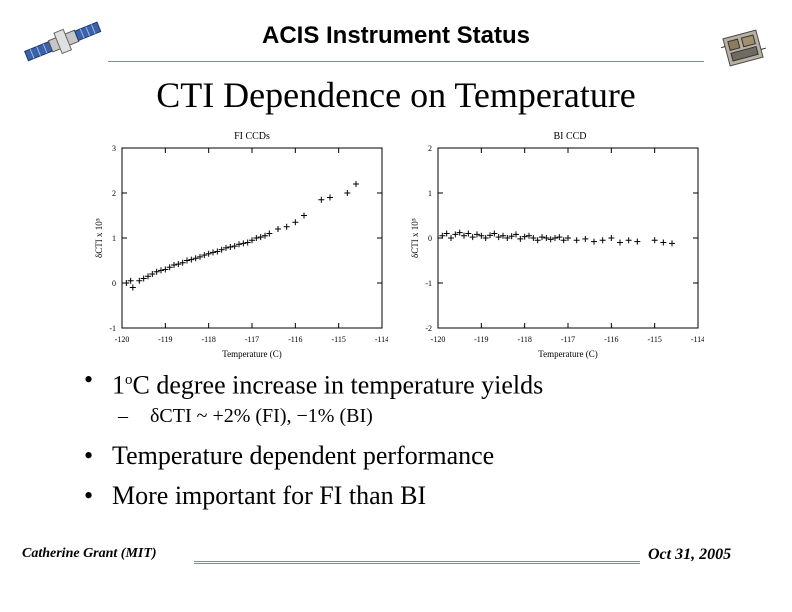  What do you see at coordinates (743, 48) in the screenshot?
I see `instrument-logo-icon` at bounding box center [743, 48].